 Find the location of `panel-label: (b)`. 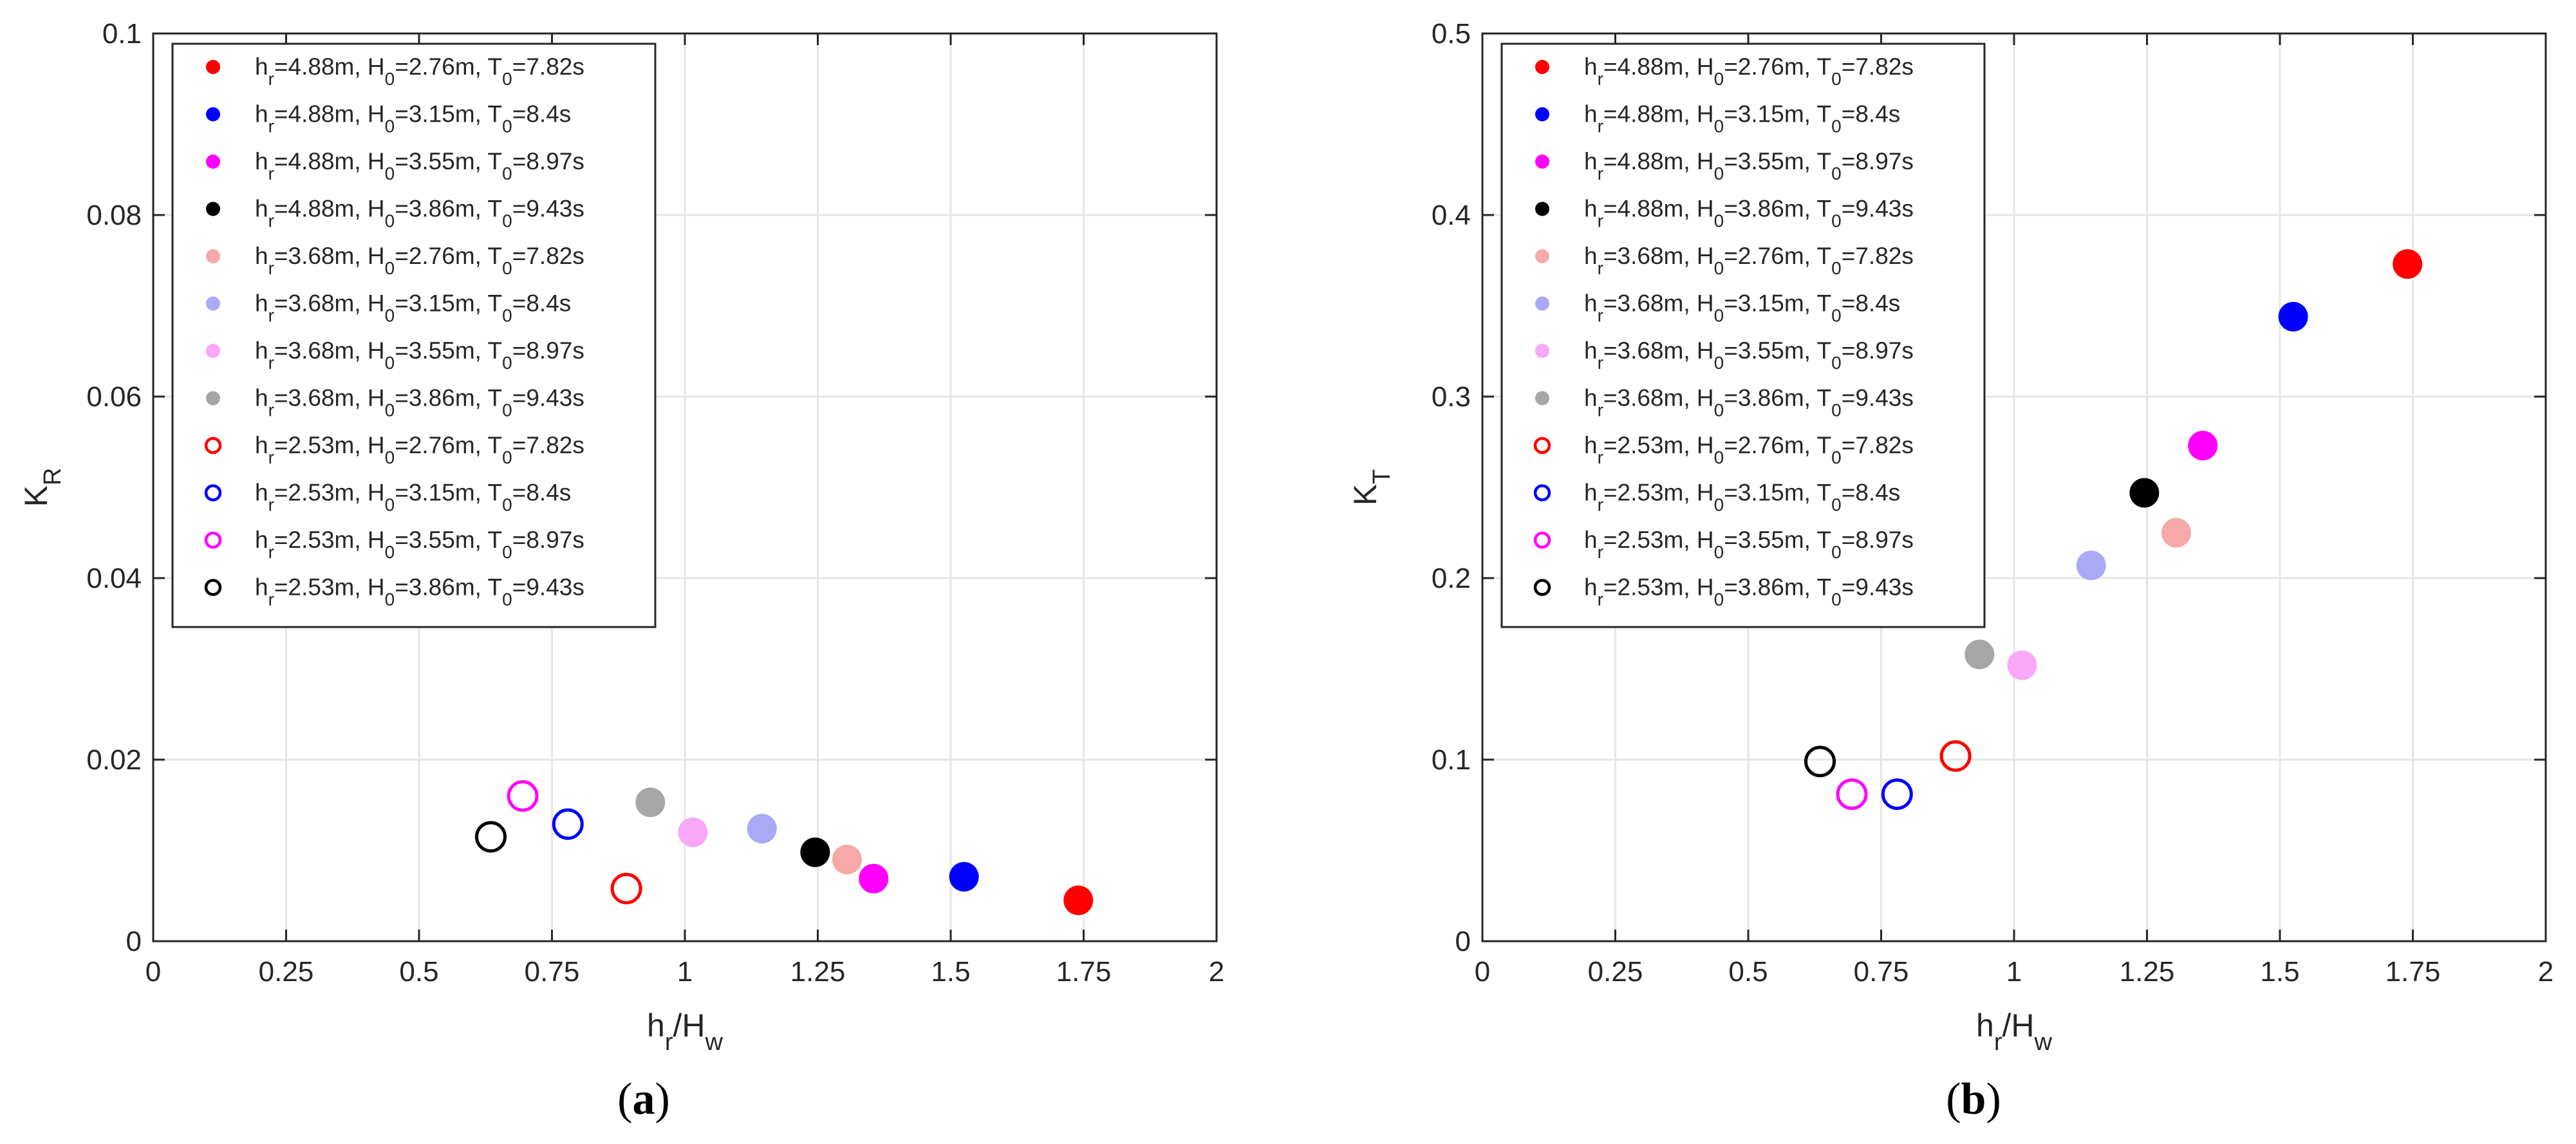

panel-label: (b) is located at coordinates (1973, 1099).